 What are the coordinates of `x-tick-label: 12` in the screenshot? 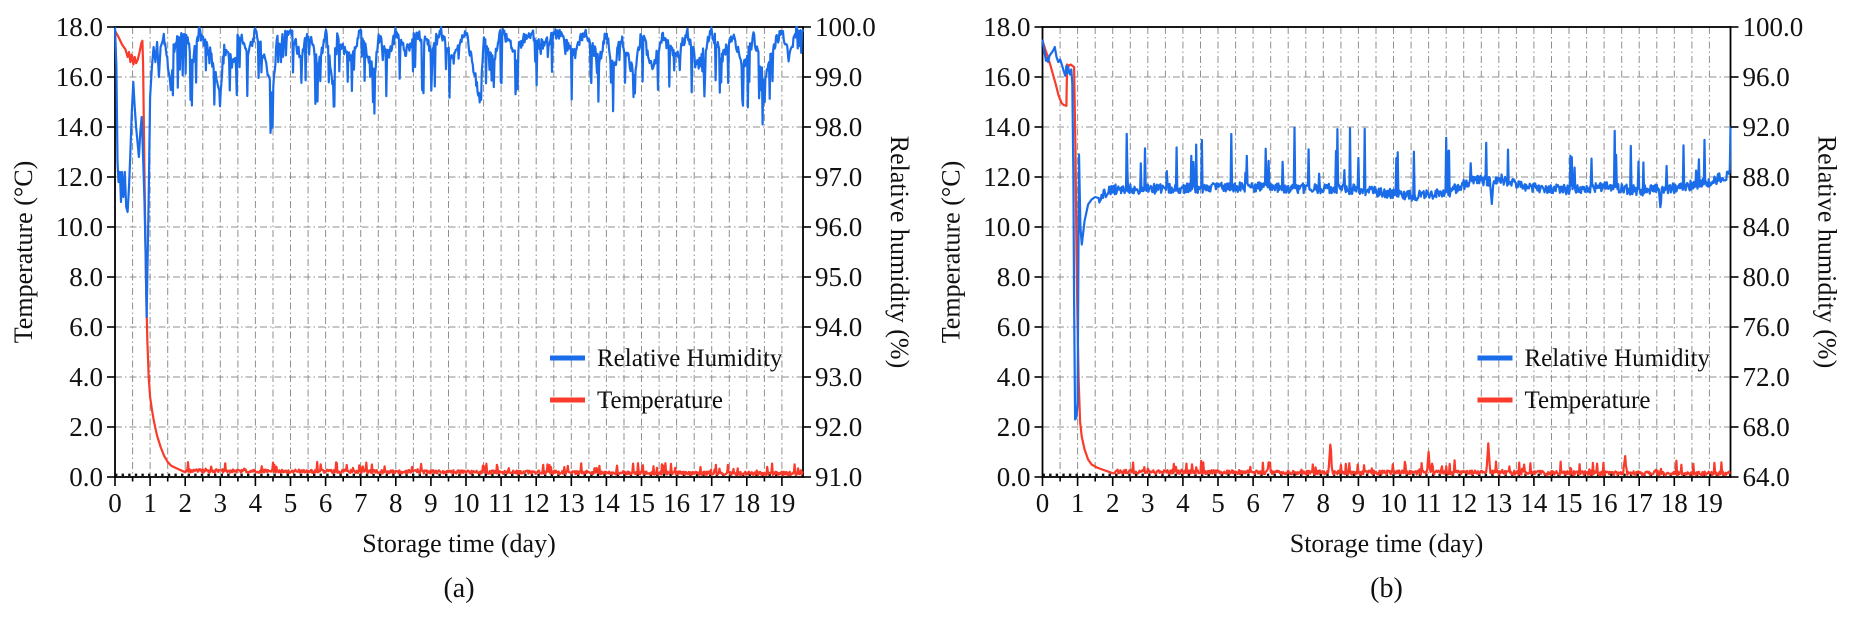 It's located at (536, 503).